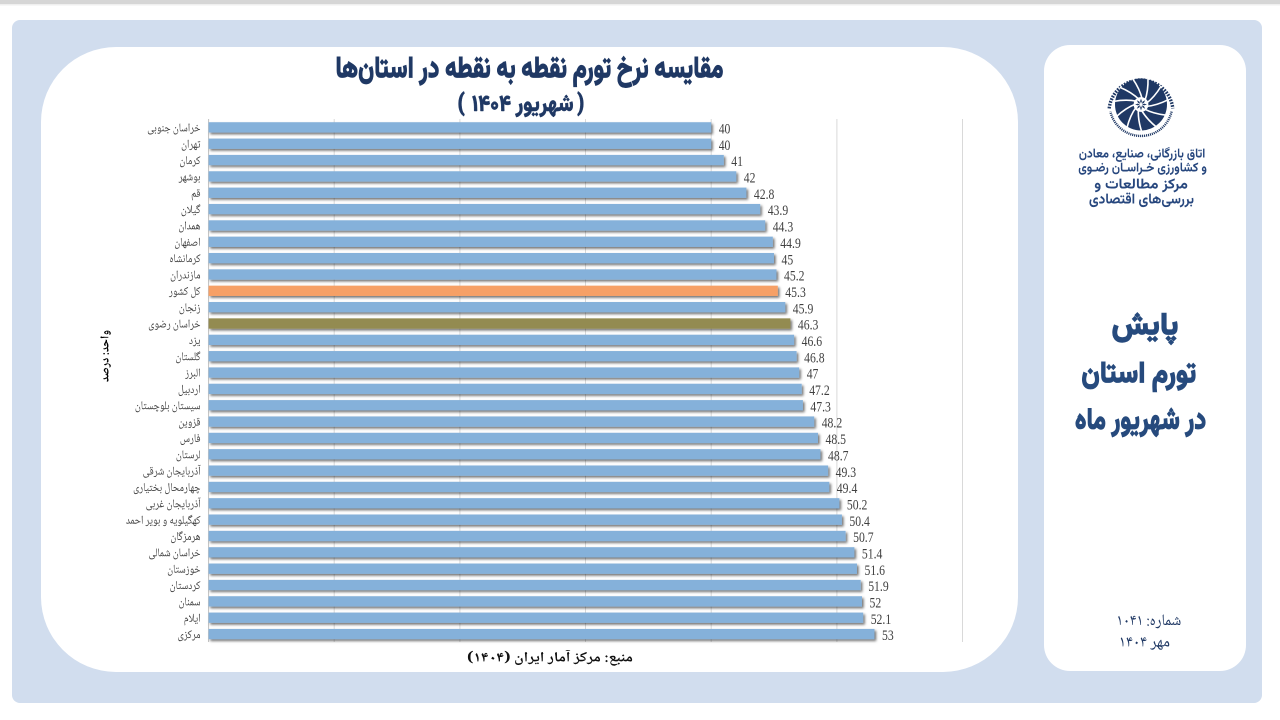  I want to click on svg-text: 52, so click(876, 604).